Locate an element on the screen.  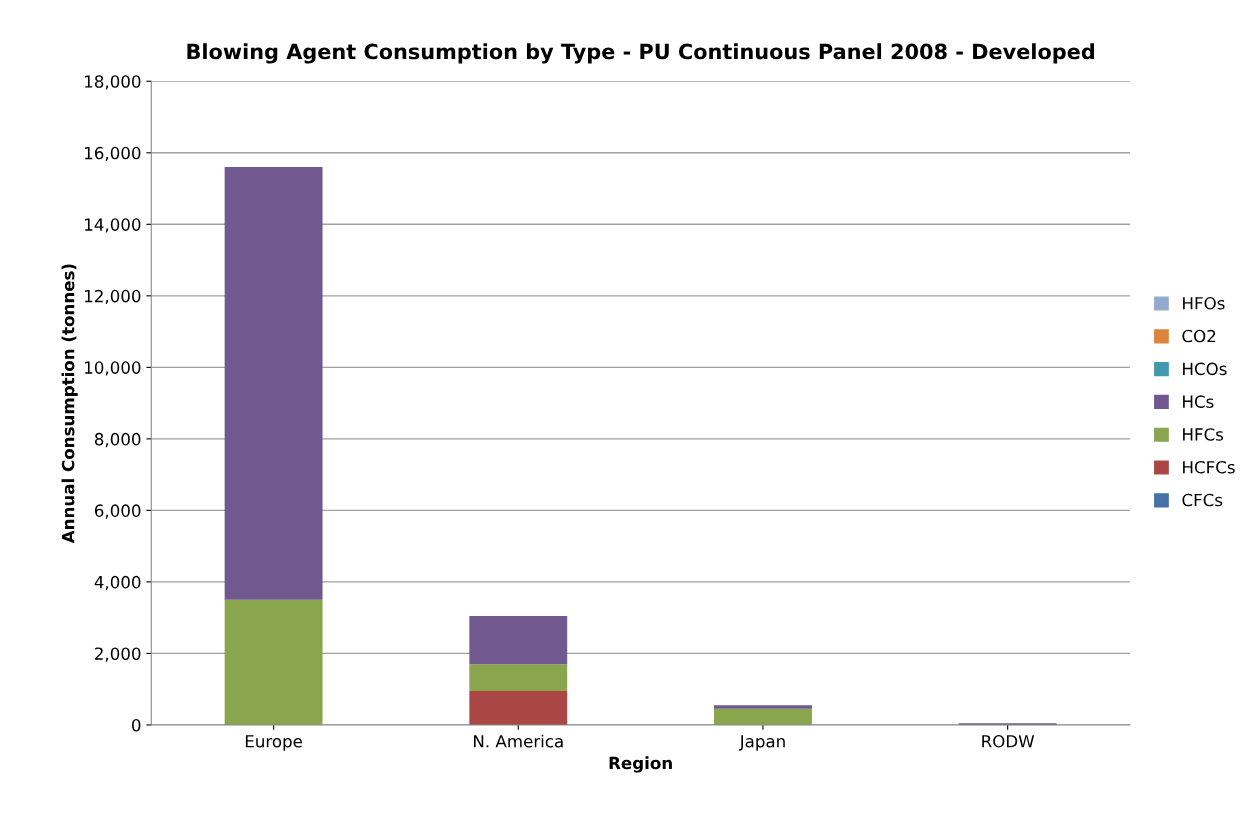
y-axis-title: Annual Consumption (tonnes) is located at coordinates (69, 404).